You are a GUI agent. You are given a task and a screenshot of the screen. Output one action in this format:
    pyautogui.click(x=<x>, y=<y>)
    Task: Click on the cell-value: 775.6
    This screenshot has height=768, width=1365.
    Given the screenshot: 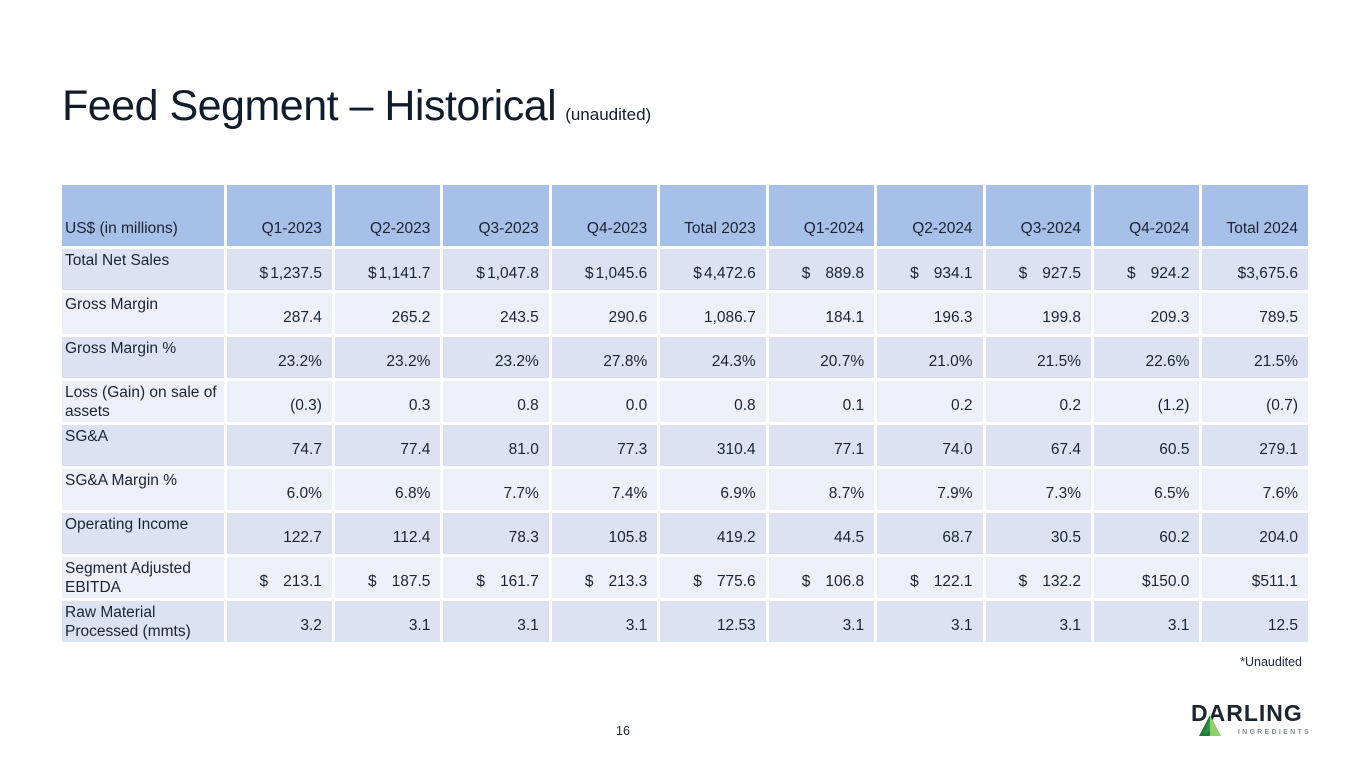 What is the action you would take?
    pyautogui.click(x=736, y=581)
    